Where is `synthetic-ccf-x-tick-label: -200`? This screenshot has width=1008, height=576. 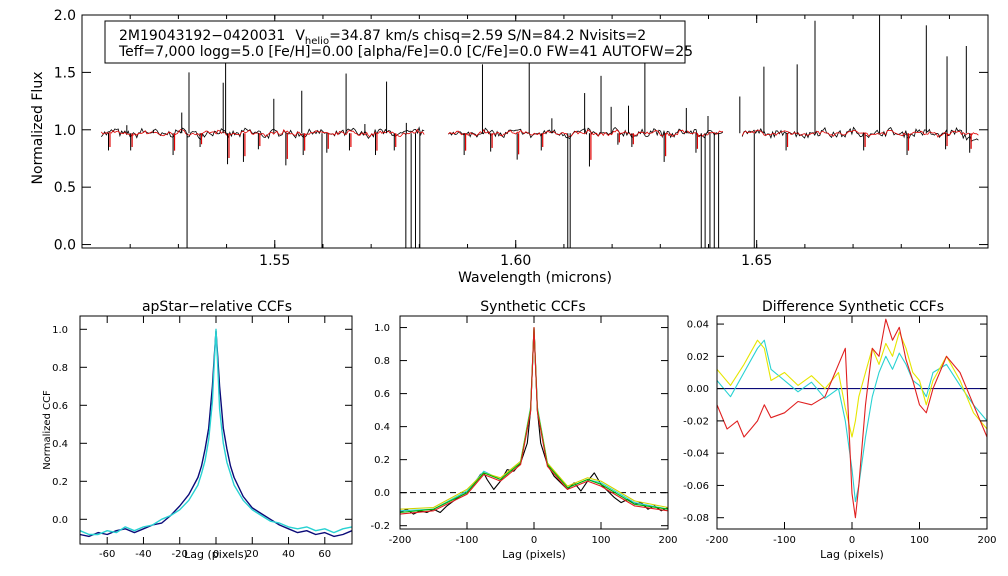
synthetic-ccf-x-tick-label: -200 is located at coordinates (400, 540).